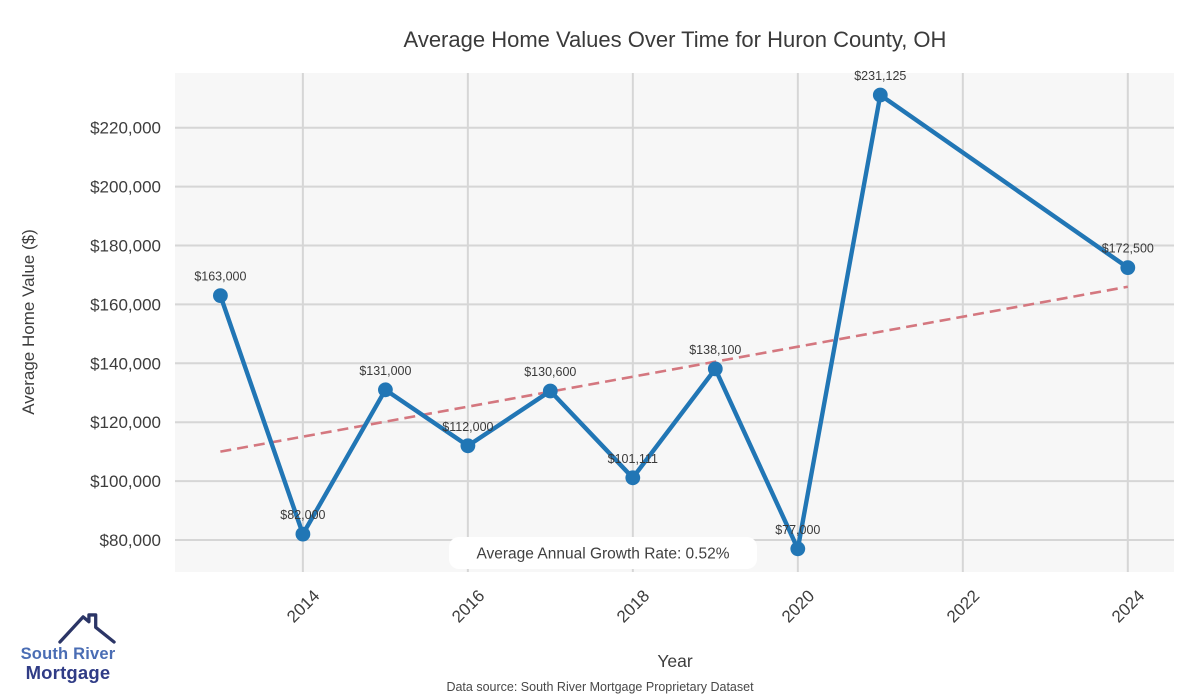 The image size is (1200, 700). What do you see at coordinates (68, 673) in the screenshot?
I see `logo-line2: Mortgage` at bounding box center [68, 673].